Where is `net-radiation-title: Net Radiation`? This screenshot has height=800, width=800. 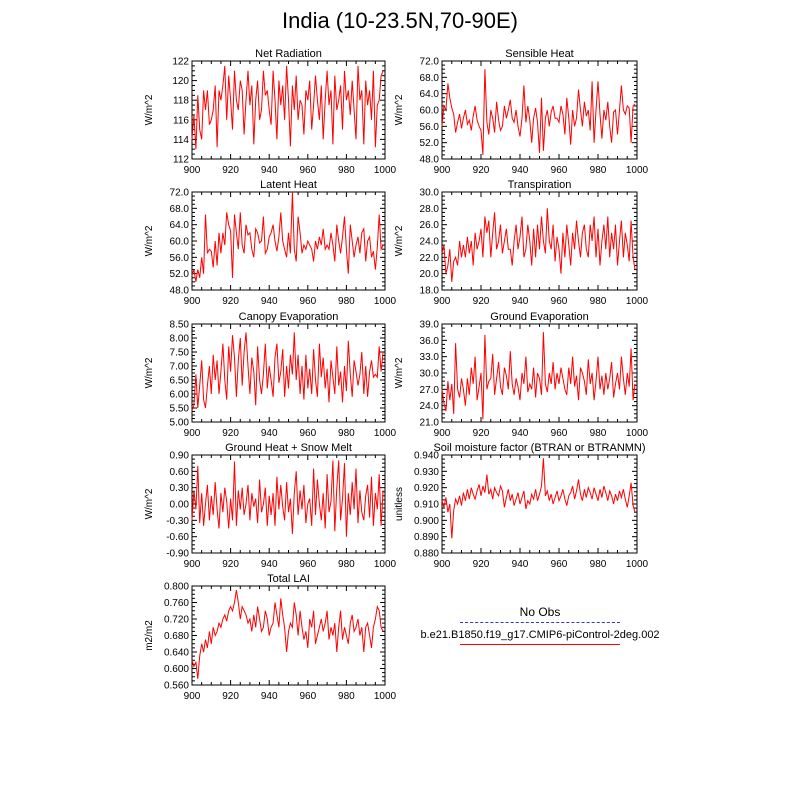 net-radiation-title: Net Radiation is located at coordinates (288, 54).